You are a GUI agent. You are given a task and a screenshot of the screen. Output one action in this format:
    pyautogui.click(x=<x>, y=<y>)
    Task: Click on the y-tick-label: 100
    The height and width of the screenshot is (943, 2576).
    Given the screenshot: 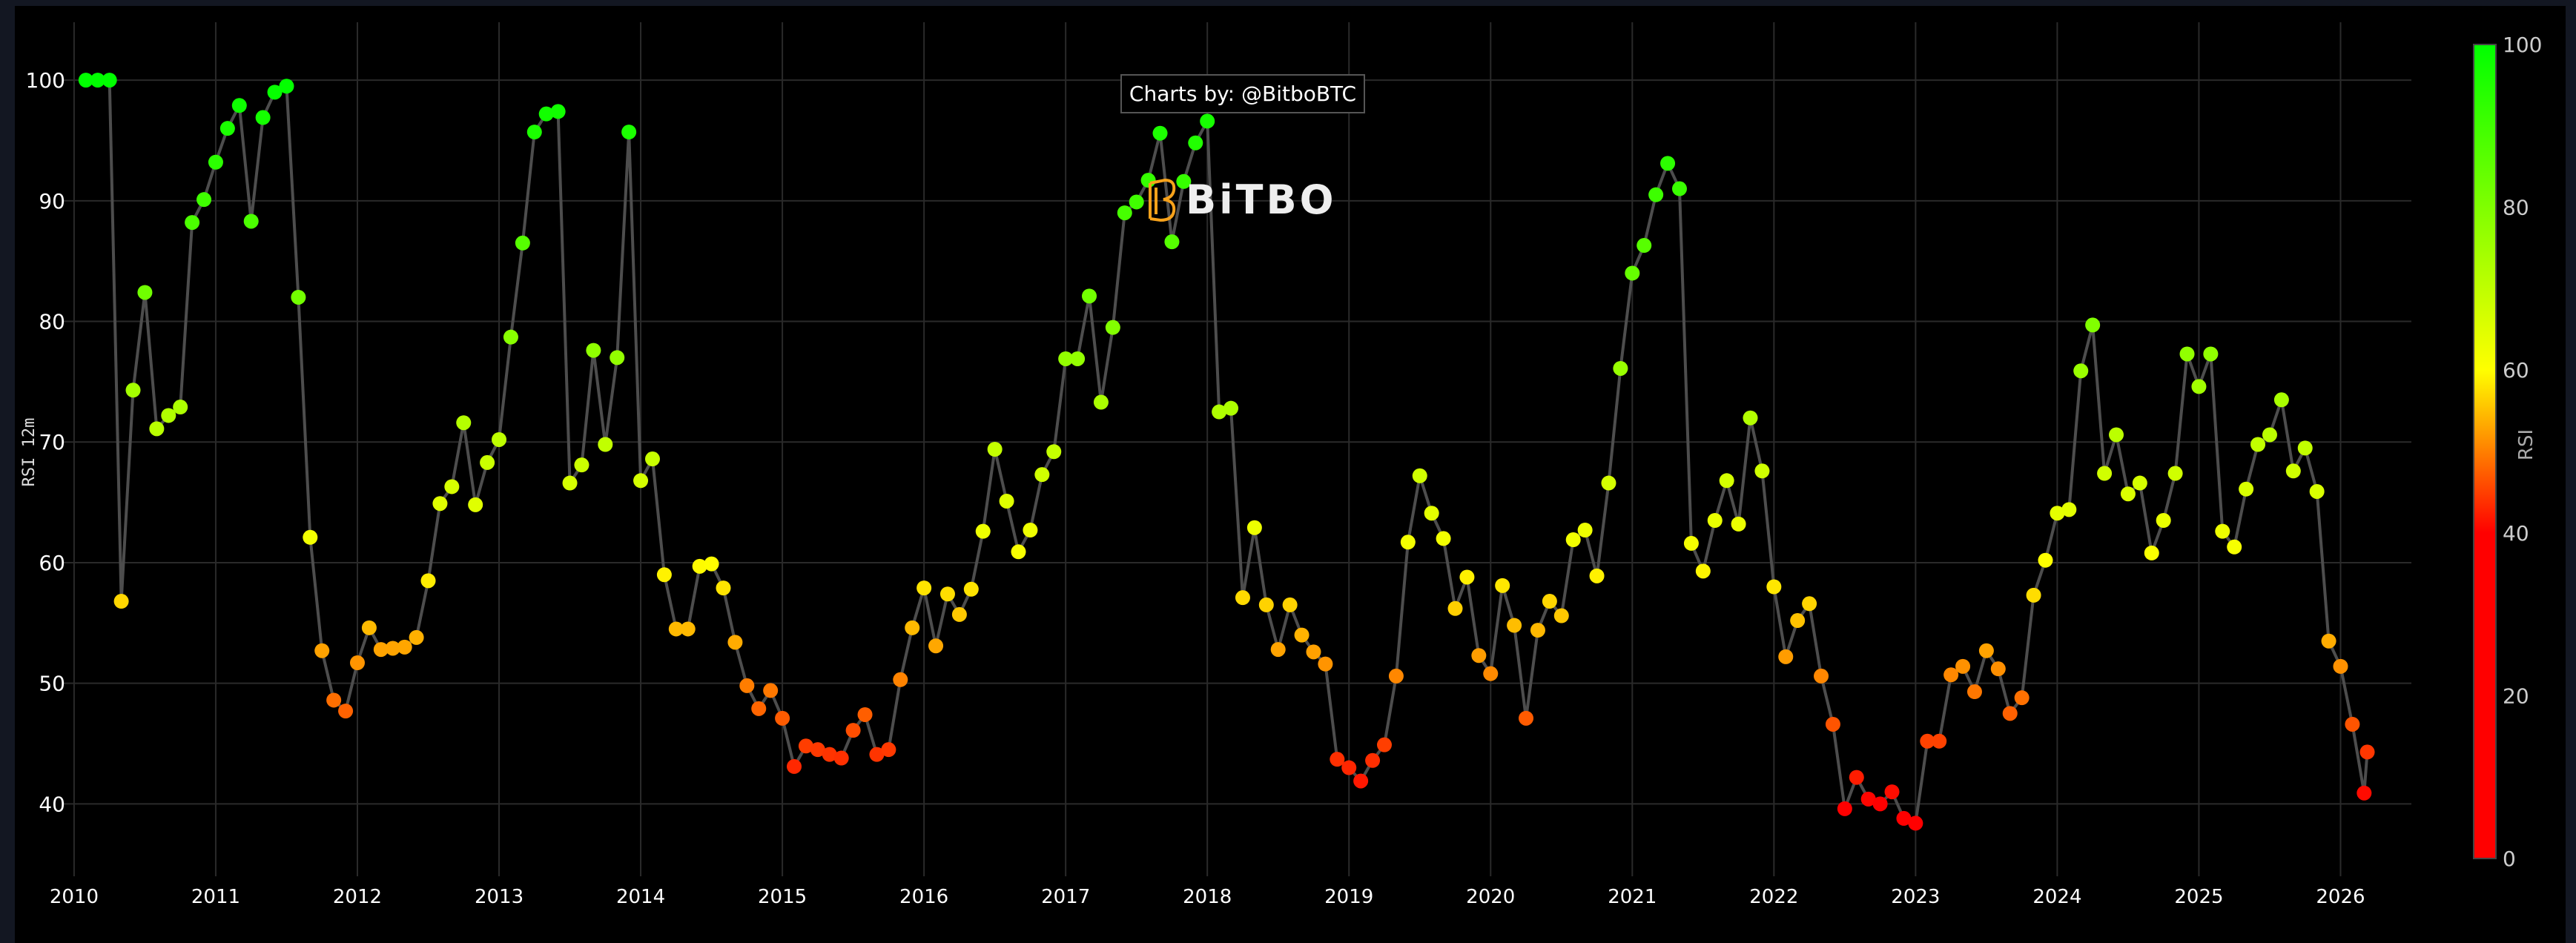 What is the action you would take?
    pyautogui.click(x=45, y=80)
    